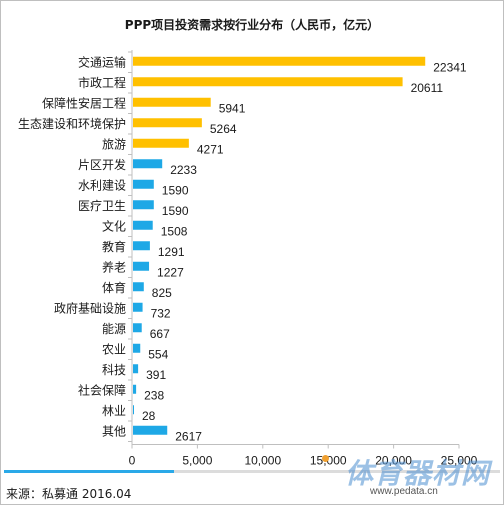  What do you see at coordinates (160, 334) in the screenshot?
I see `data-label: 667` at bounding box center [160, 334].